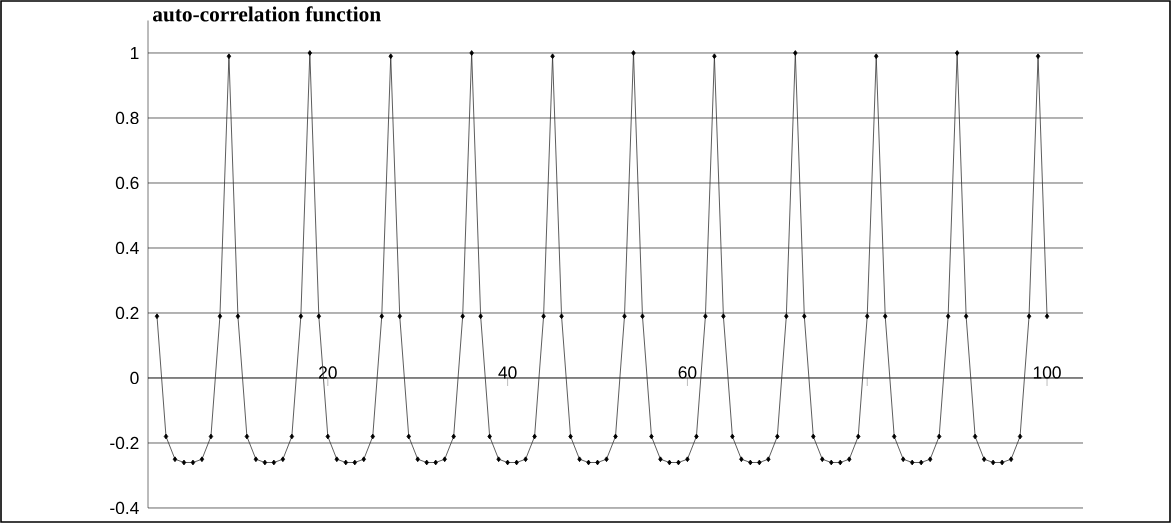 The height and width of the screenshot is (523, 1171). What do you see at coordinates (507, 372) in the screenshot?
I see `x-tick-label: 40` at bounding box center [507, 372].